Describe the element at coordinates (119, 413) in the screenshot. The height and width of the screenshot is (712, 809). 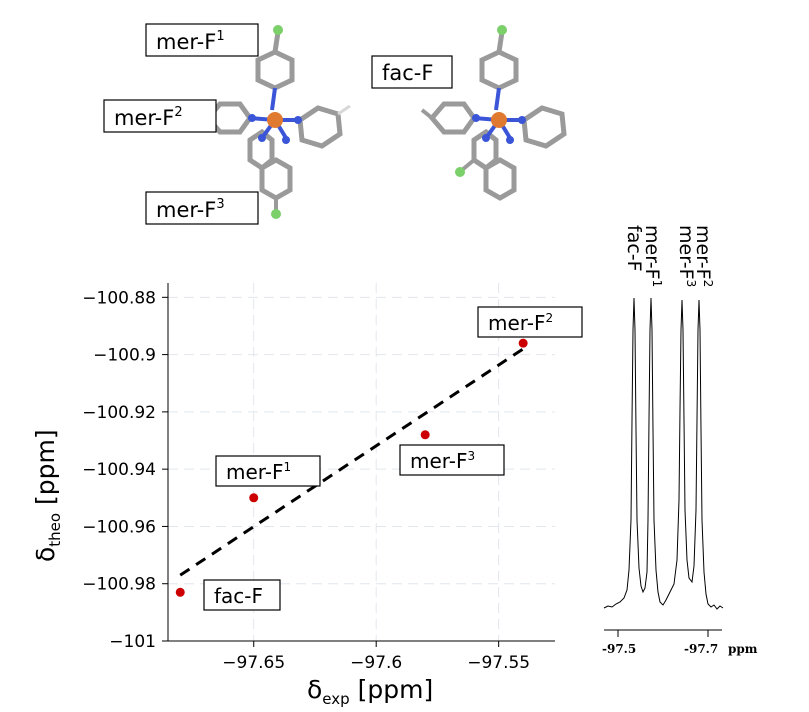
I see `y-tick-label: −100.92` at that location.